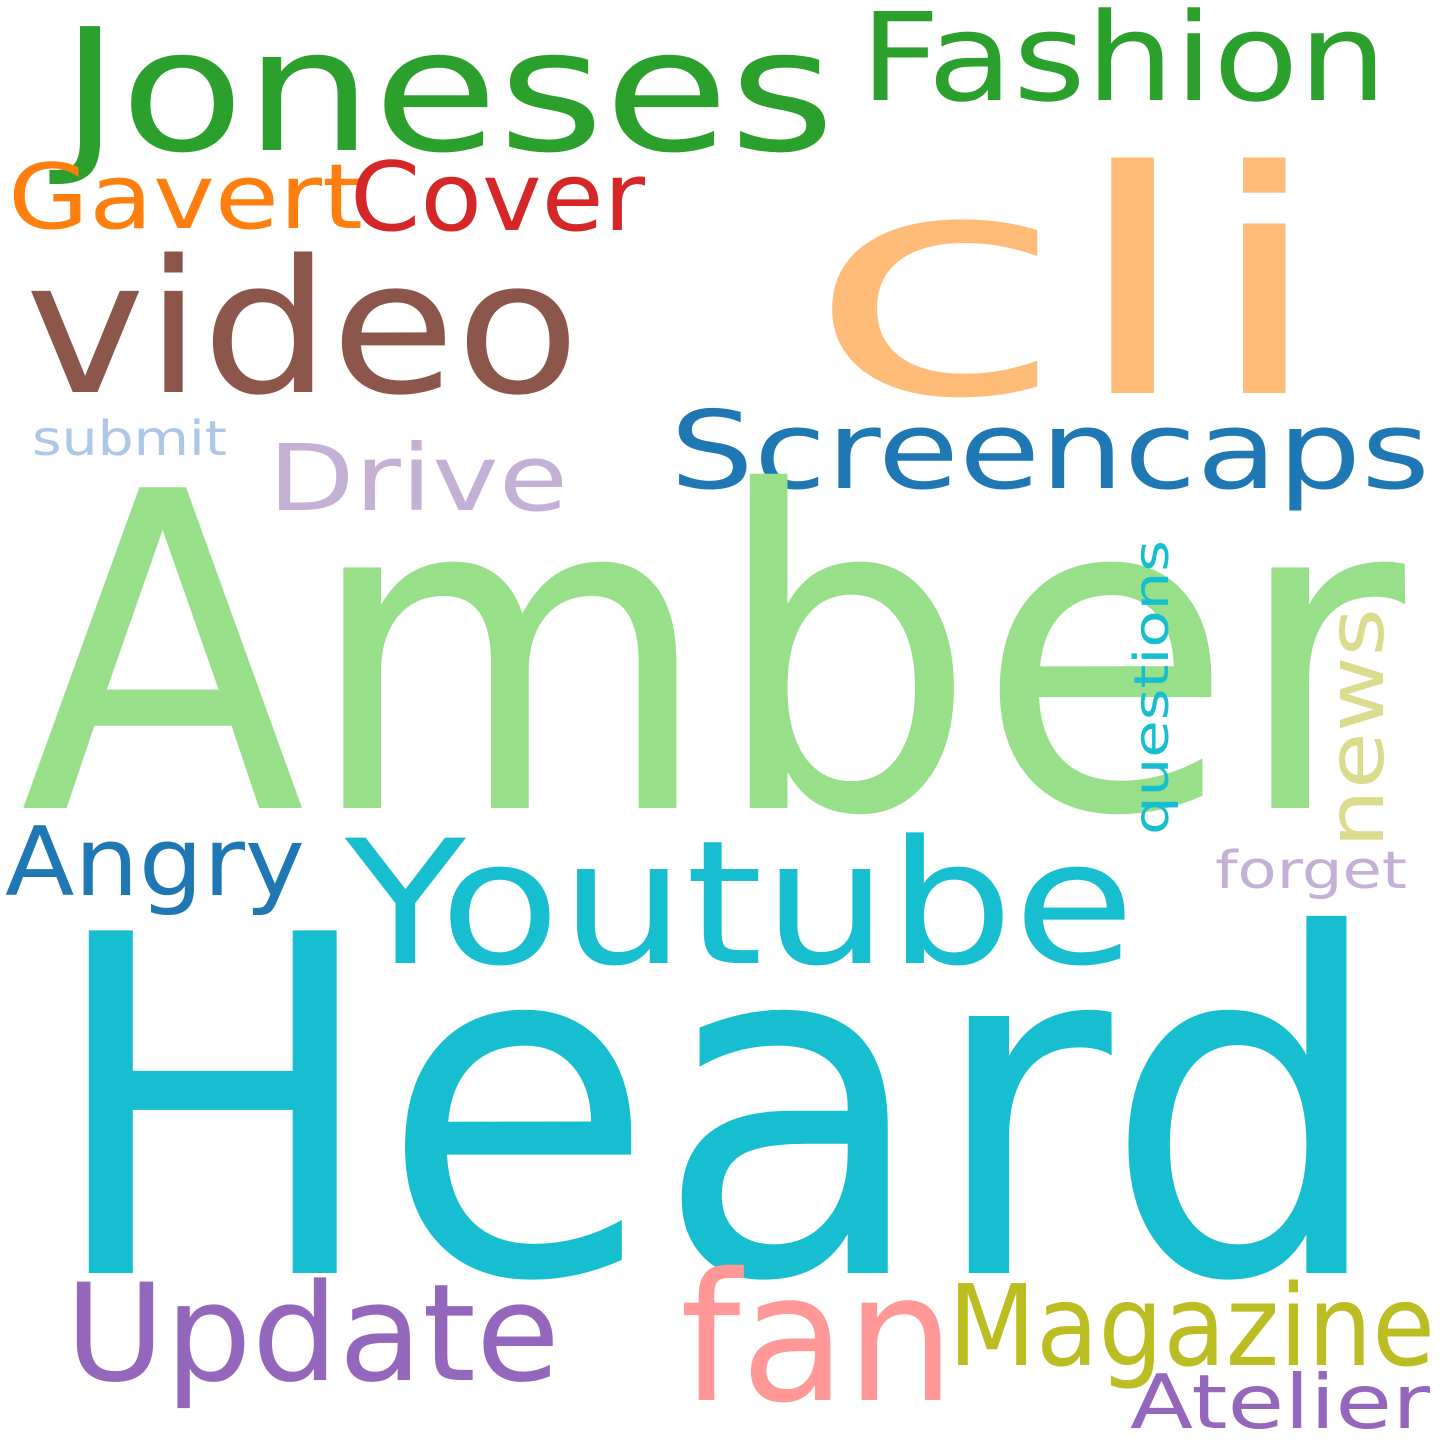 This screenshot has width=1440, height=1440. Describe the element at coordinates (312, 1333) in the screenshot. I see `word-update: Update` at that location.